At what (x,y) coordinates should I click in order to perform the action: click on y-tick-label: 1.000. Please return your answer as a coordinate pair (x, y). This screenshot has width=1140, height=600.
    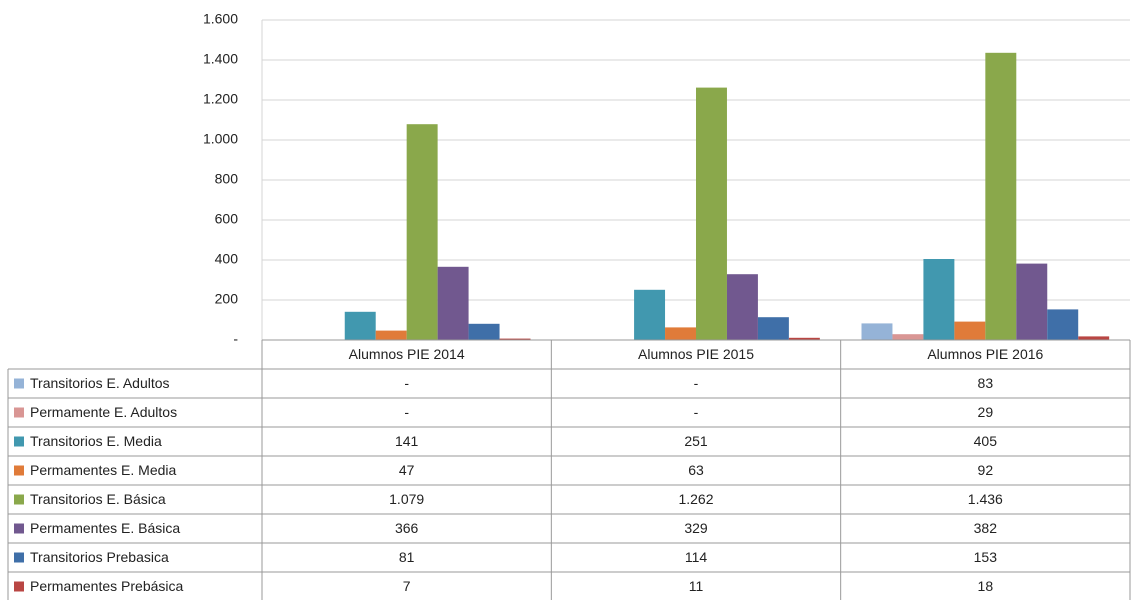
    Looking at the image, I should click on (220, 139).